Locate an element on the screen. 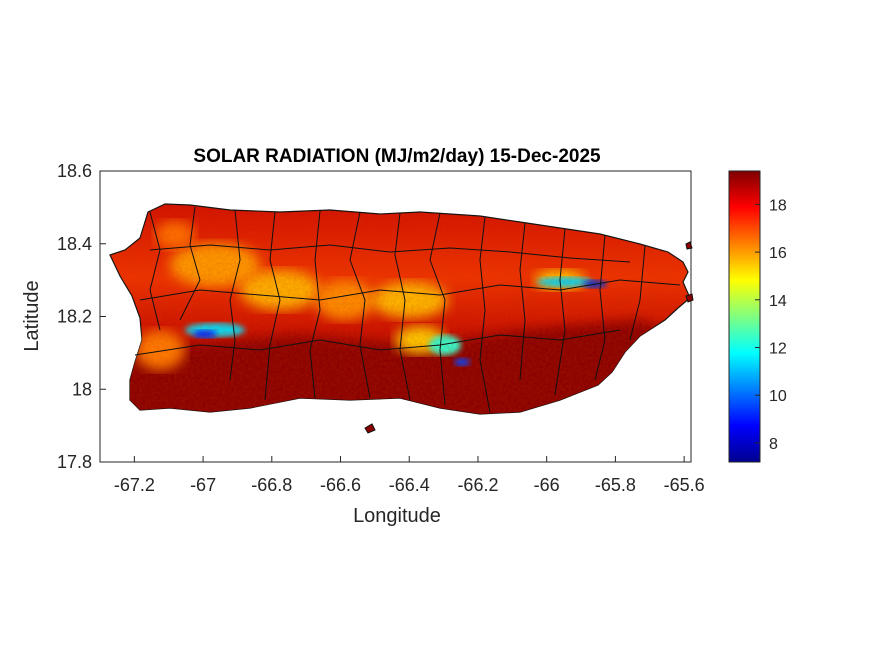 The image size is (875, 656). colorbar-ticks: 8 10 12 14 16 18 is located at coordinates (771, 325).